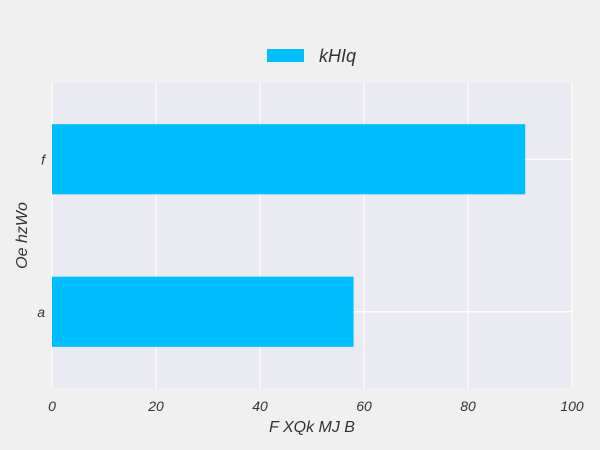 The width and height of the screenshot is (600, 450). What do you see at coordinates (364, 406) in the screenshot?
I see `x-tick-label: 60` at bounding box center [364, 406].